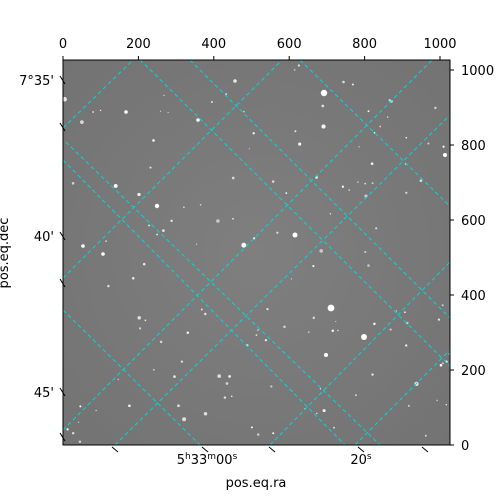 This screenshot has height=500, width=500. What do you see at coordinates (36, 81) in the screenshot?
I see `dec-tick-label: 7°35'` at bounding box center [36, 81].